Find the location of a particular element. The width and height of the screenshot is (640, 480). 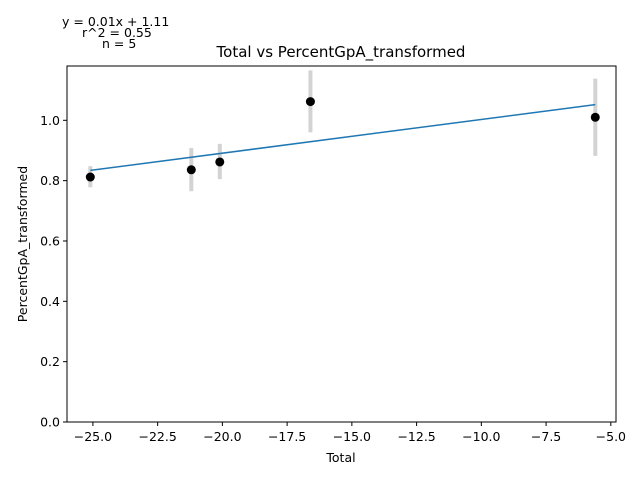

fit-line is located at coordinates (343, 137).